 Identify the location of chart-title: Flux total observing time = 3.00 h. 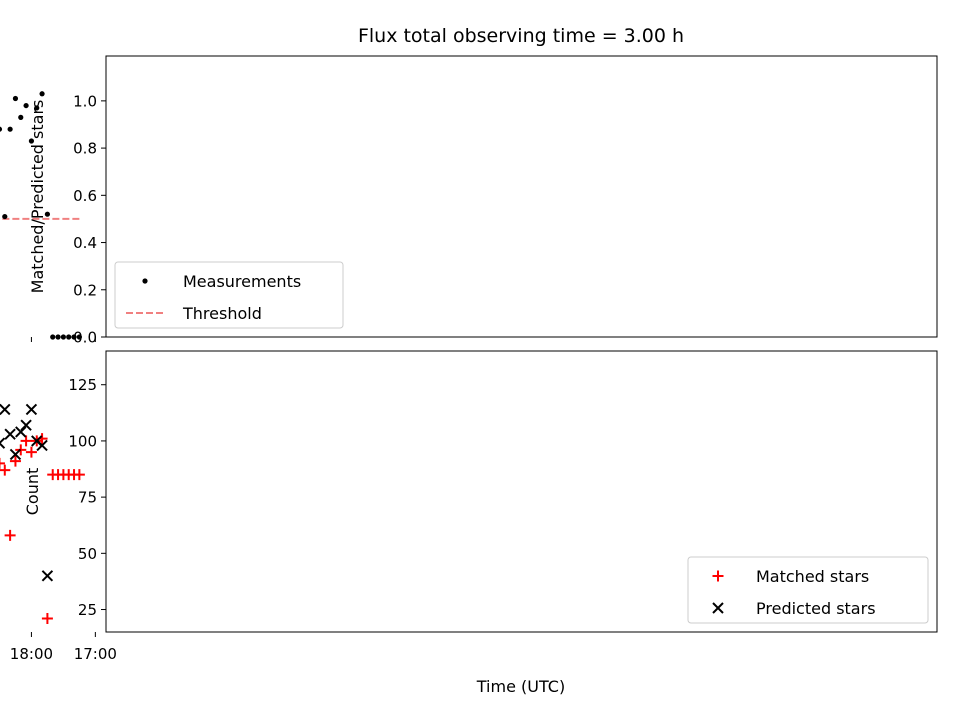
(521, 36).